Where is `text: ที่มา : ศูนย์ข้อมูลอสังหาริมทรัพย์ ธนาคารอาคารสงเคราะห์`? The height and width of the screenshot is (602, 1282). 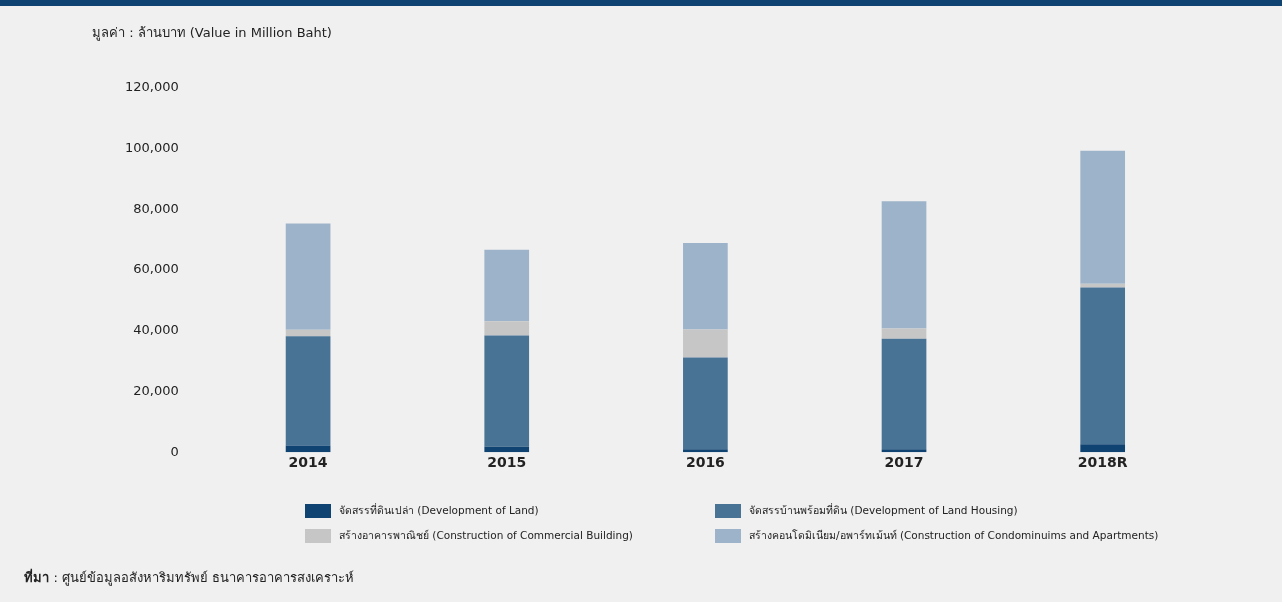
text: ที่มา : ศูนย์ข้อมูลอสังหาริมทรัพย์ ธนาคารอาคารสงเคราะห์ is located at coordinates (189, 577).